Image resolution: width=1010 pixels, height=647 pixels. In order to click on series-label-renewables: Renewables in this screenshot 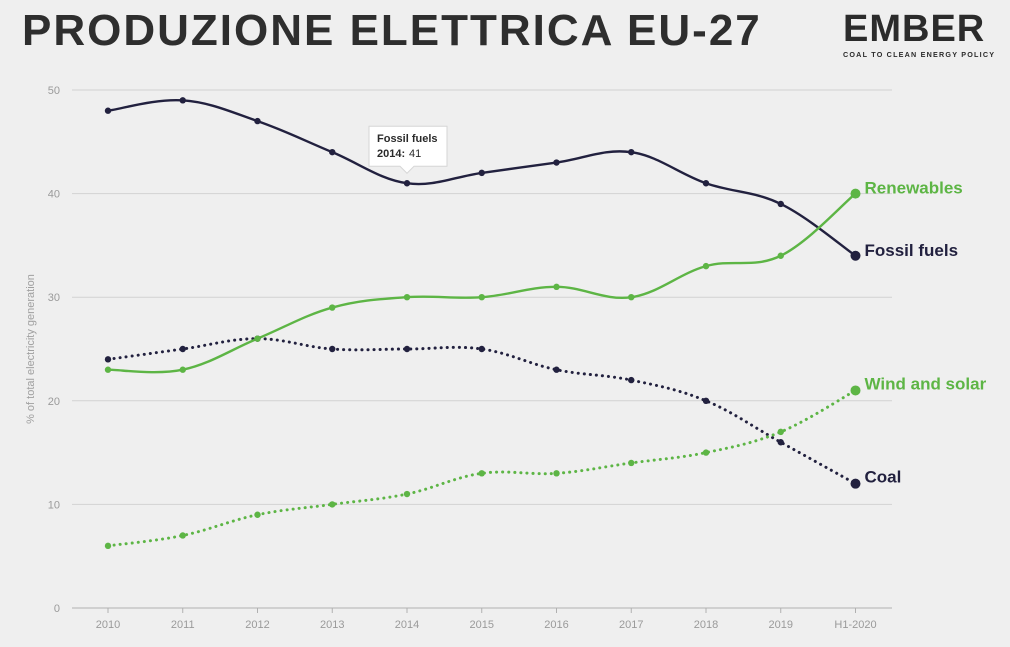, I will do `click(914, 188)`.